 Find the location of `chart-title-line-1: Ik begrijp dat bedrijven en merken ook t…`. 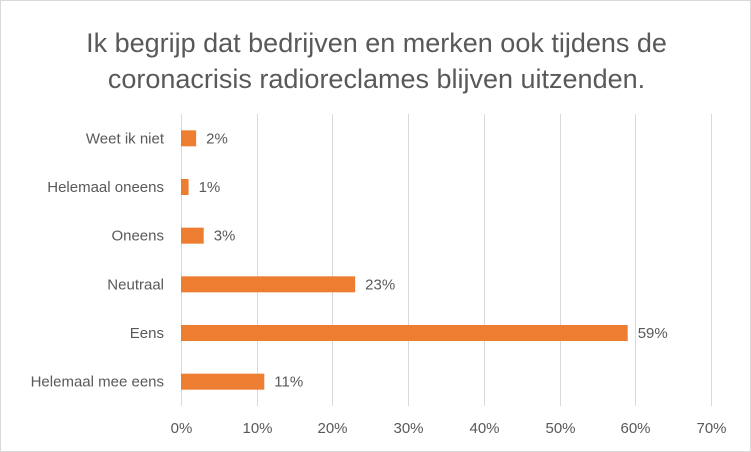

chart-title-line-1: Ik begrijp dat bedrijven en merken ook t… is located at coordinates (376, 43).